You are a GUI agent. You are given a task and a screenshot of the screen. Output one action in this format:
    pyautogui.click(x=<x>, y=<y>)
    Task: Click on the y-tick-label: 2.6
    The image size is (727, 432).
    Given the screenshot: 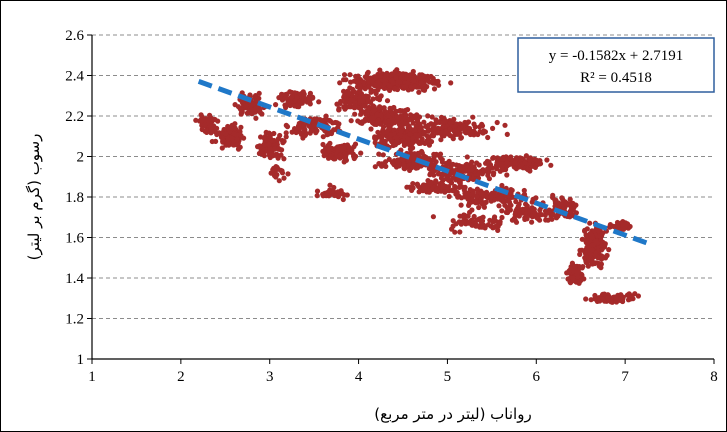 What is the action you would take?
    pyautogui.click(x=74, y=36)
    